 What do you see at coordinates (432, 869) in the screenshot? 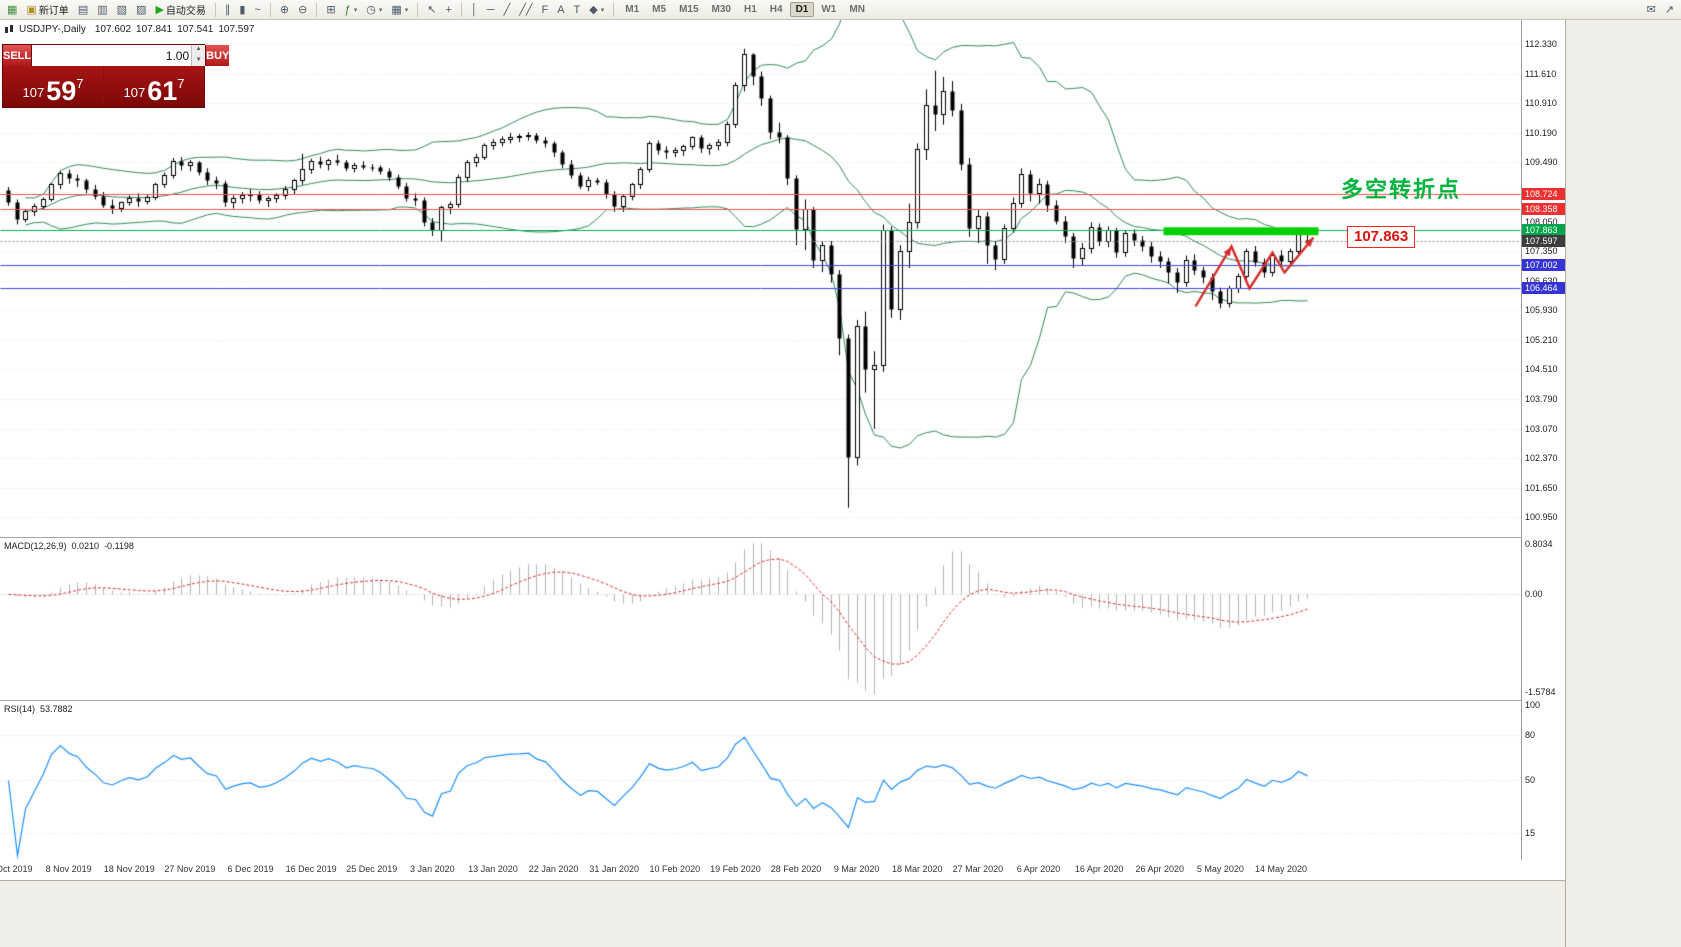
I see `date-label: 3 Jan 2020` at bounding box center [432, 869].